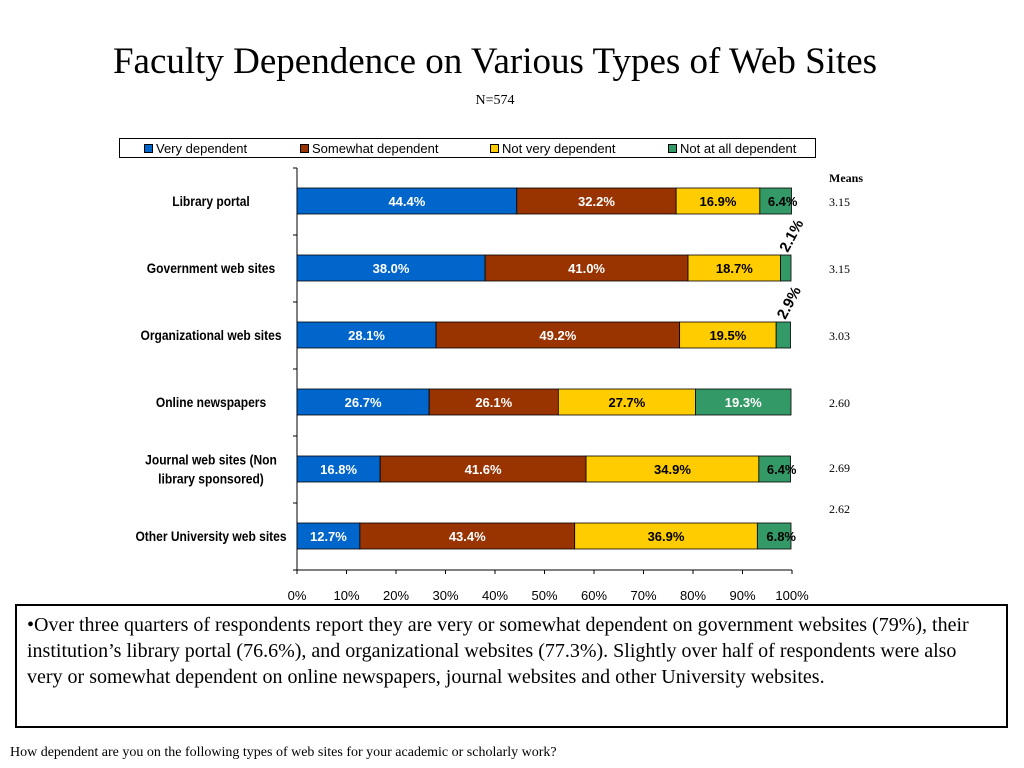 The height and width of the screenshot is (768, 1024). What do you see at coordinates (792, 595) in the screenshot?
I see `x-tick-label: 100%` at bounding box center [792, 595].